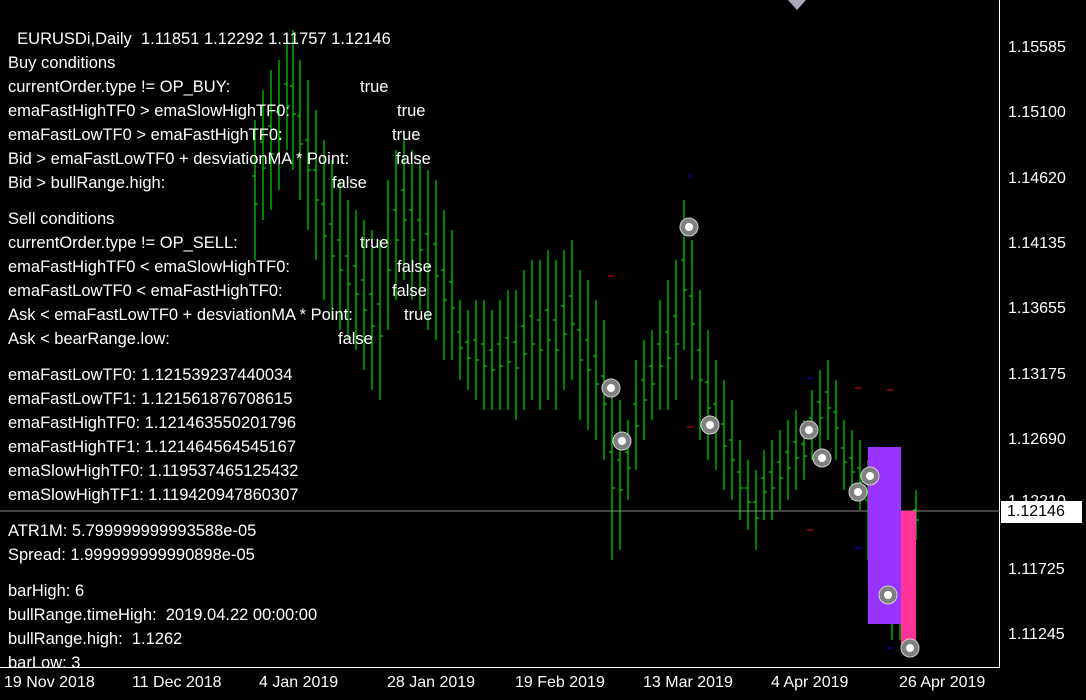 This screenshot has width=1086, height=700. I want to click on bar-info: barLow: 3, so click(44, 660).